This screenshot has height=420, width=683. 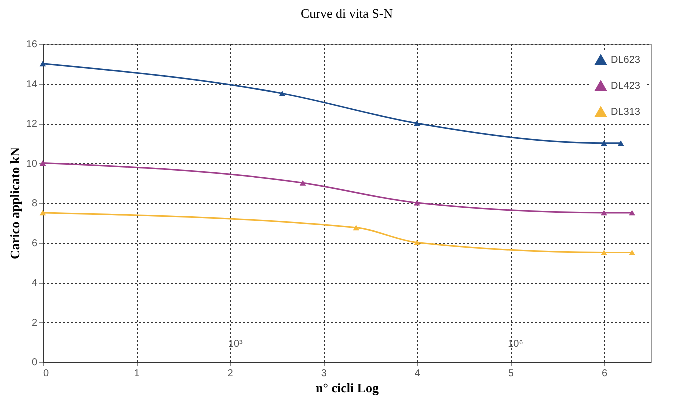 I want to click on legend-label: DL423, so click(x=626, y=86).